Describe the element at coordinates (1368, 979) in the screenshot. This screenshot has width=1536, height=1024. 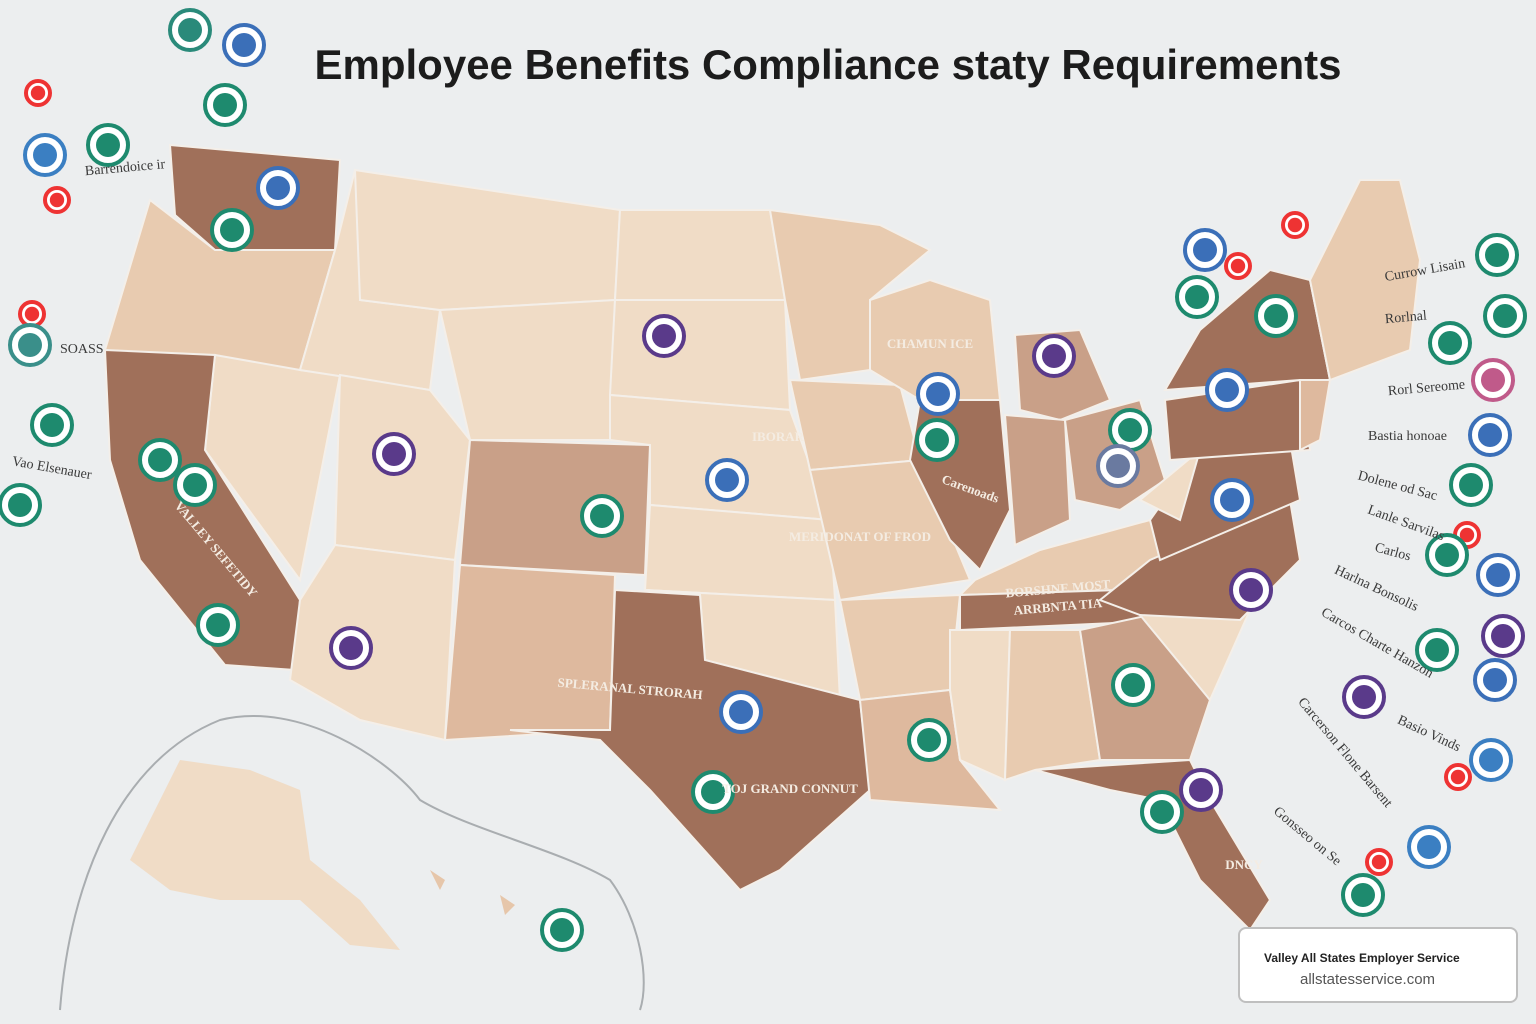
I see `footer-url: allstatesservice.com` at that location.